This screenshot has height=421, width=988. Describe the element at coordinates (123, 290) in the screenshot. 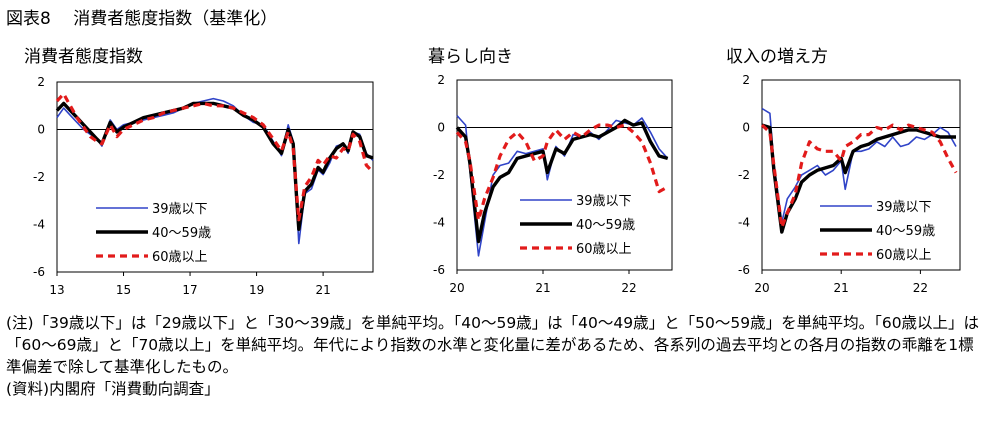

I see `x-tick-label: 15` at that location.